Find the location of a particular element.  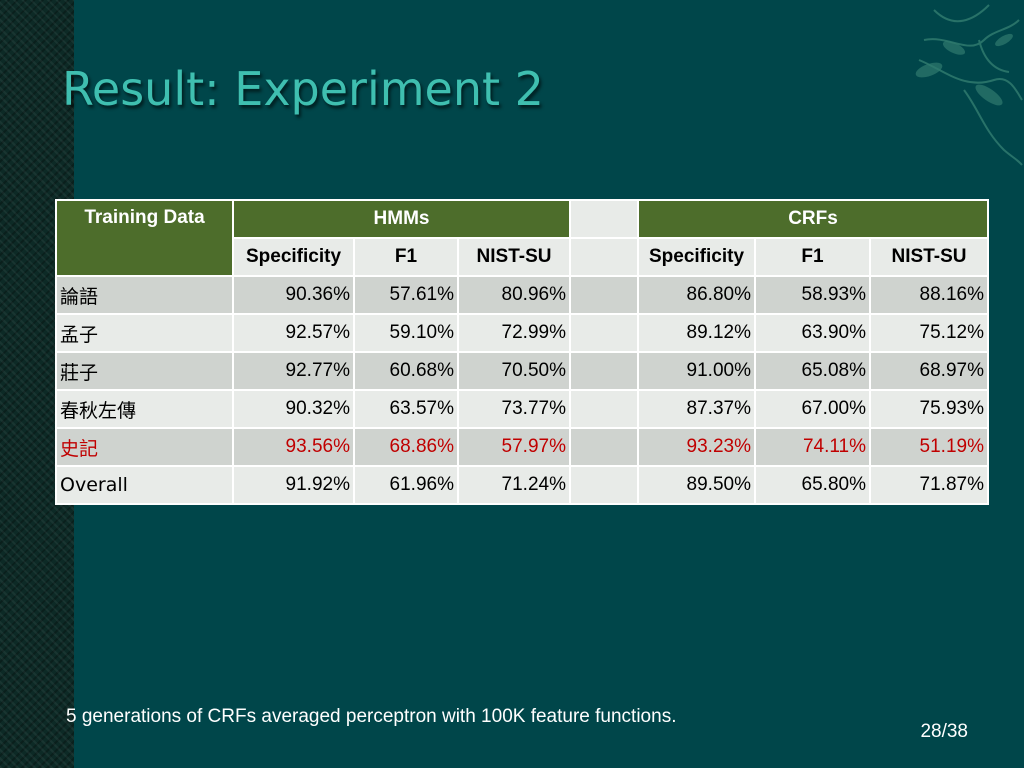

cell-crf-specificity: 89.50% is located at coordinates (696, 485).